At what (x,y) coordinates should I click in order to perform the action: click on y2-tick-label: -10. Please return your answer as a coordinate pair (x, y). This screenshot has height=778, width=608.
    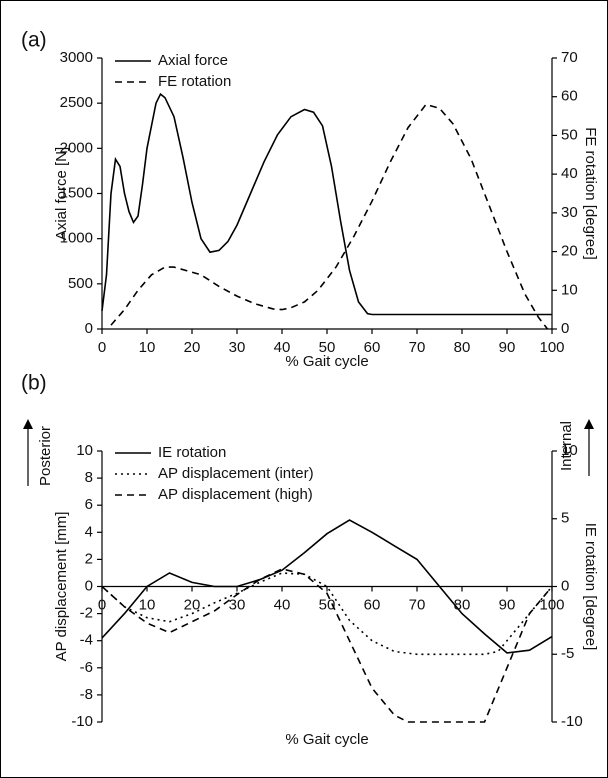
    Looking at the image, I should click on (572, 721).